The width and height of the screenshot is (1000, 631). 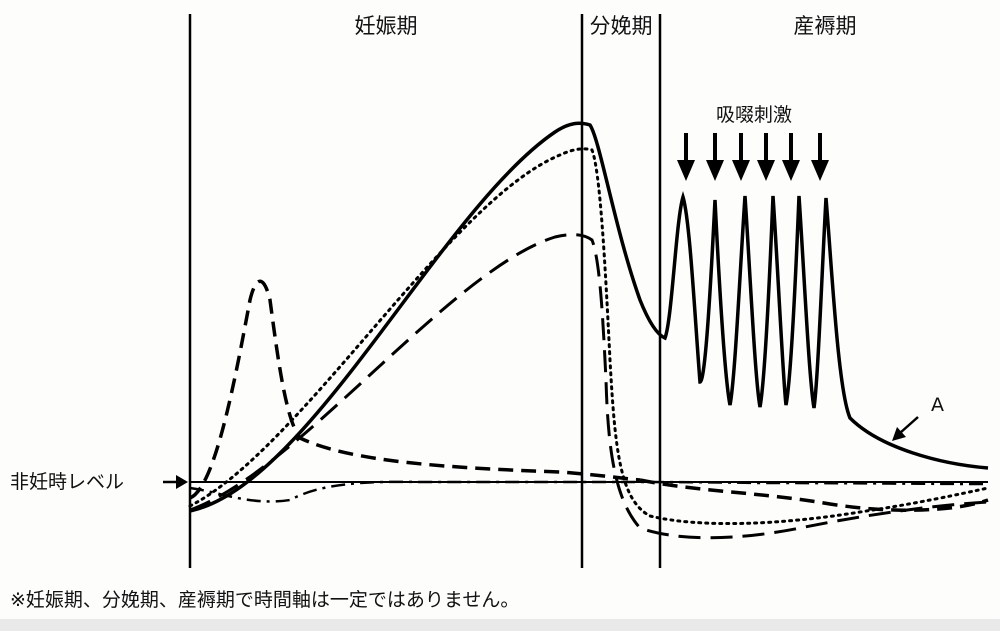 I want to click on period-label-delivery: 分娩期, so click(x=621, y=26).